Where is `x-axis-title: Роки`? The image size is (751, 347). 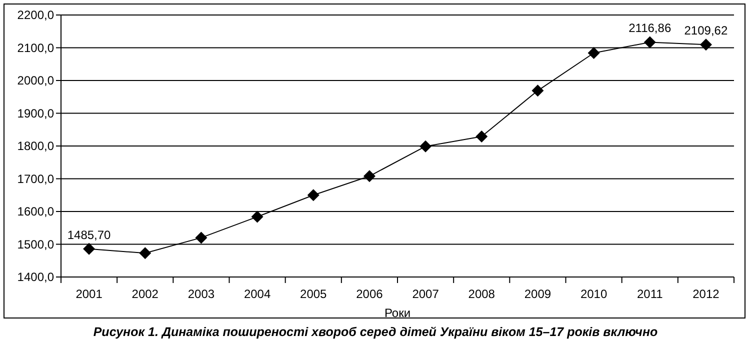 x-axis-title: Роки is located at coordinates (397, 313).